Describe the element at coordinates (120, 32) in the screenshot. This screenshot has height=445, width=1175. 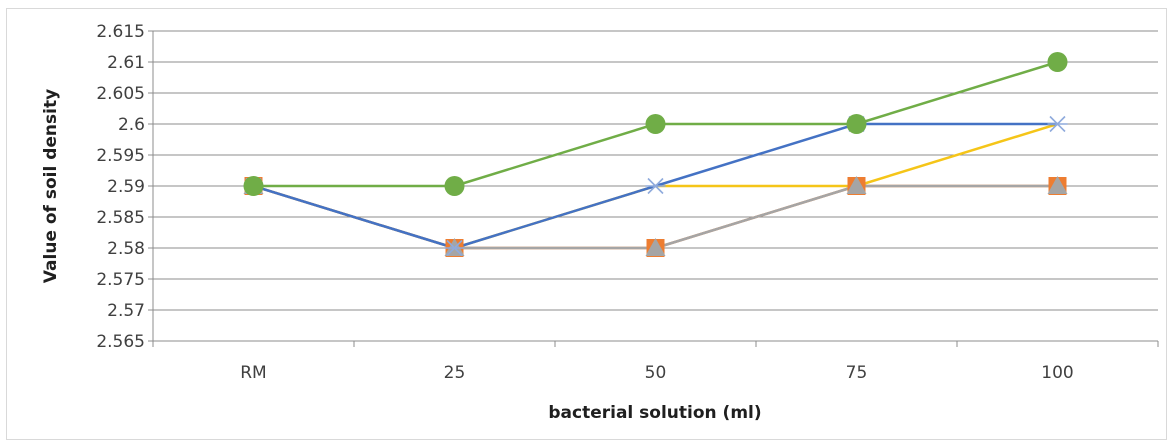
I see `y-tick-label: 2.615` at that location.